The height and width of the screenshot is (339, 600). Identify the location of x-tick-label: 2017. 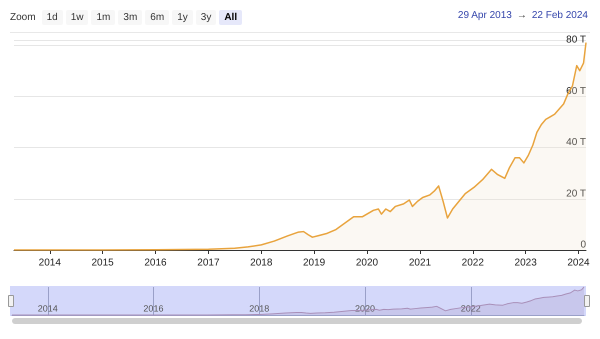
(208, 263).